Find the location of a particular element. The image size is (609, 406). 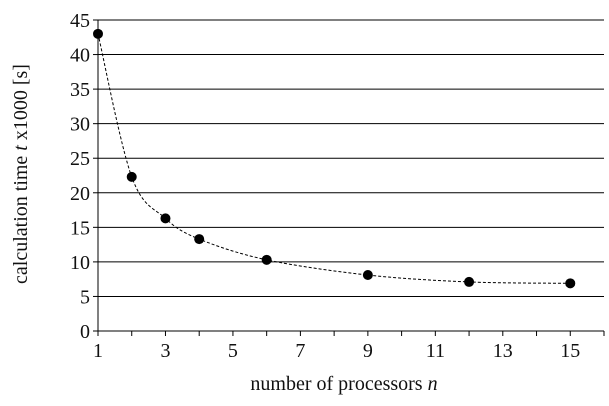

y-tick-label-0: 0 is located at coordinates (85, 332).